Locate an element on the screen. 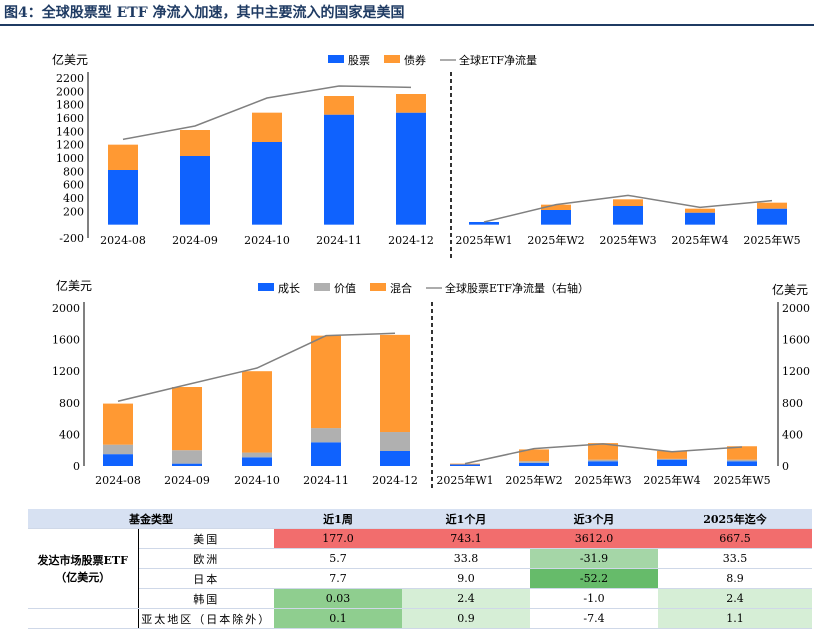 The height and width of the screenshot is (629, 814). y-tick-label: 800 is located at coordinates (73, 171).